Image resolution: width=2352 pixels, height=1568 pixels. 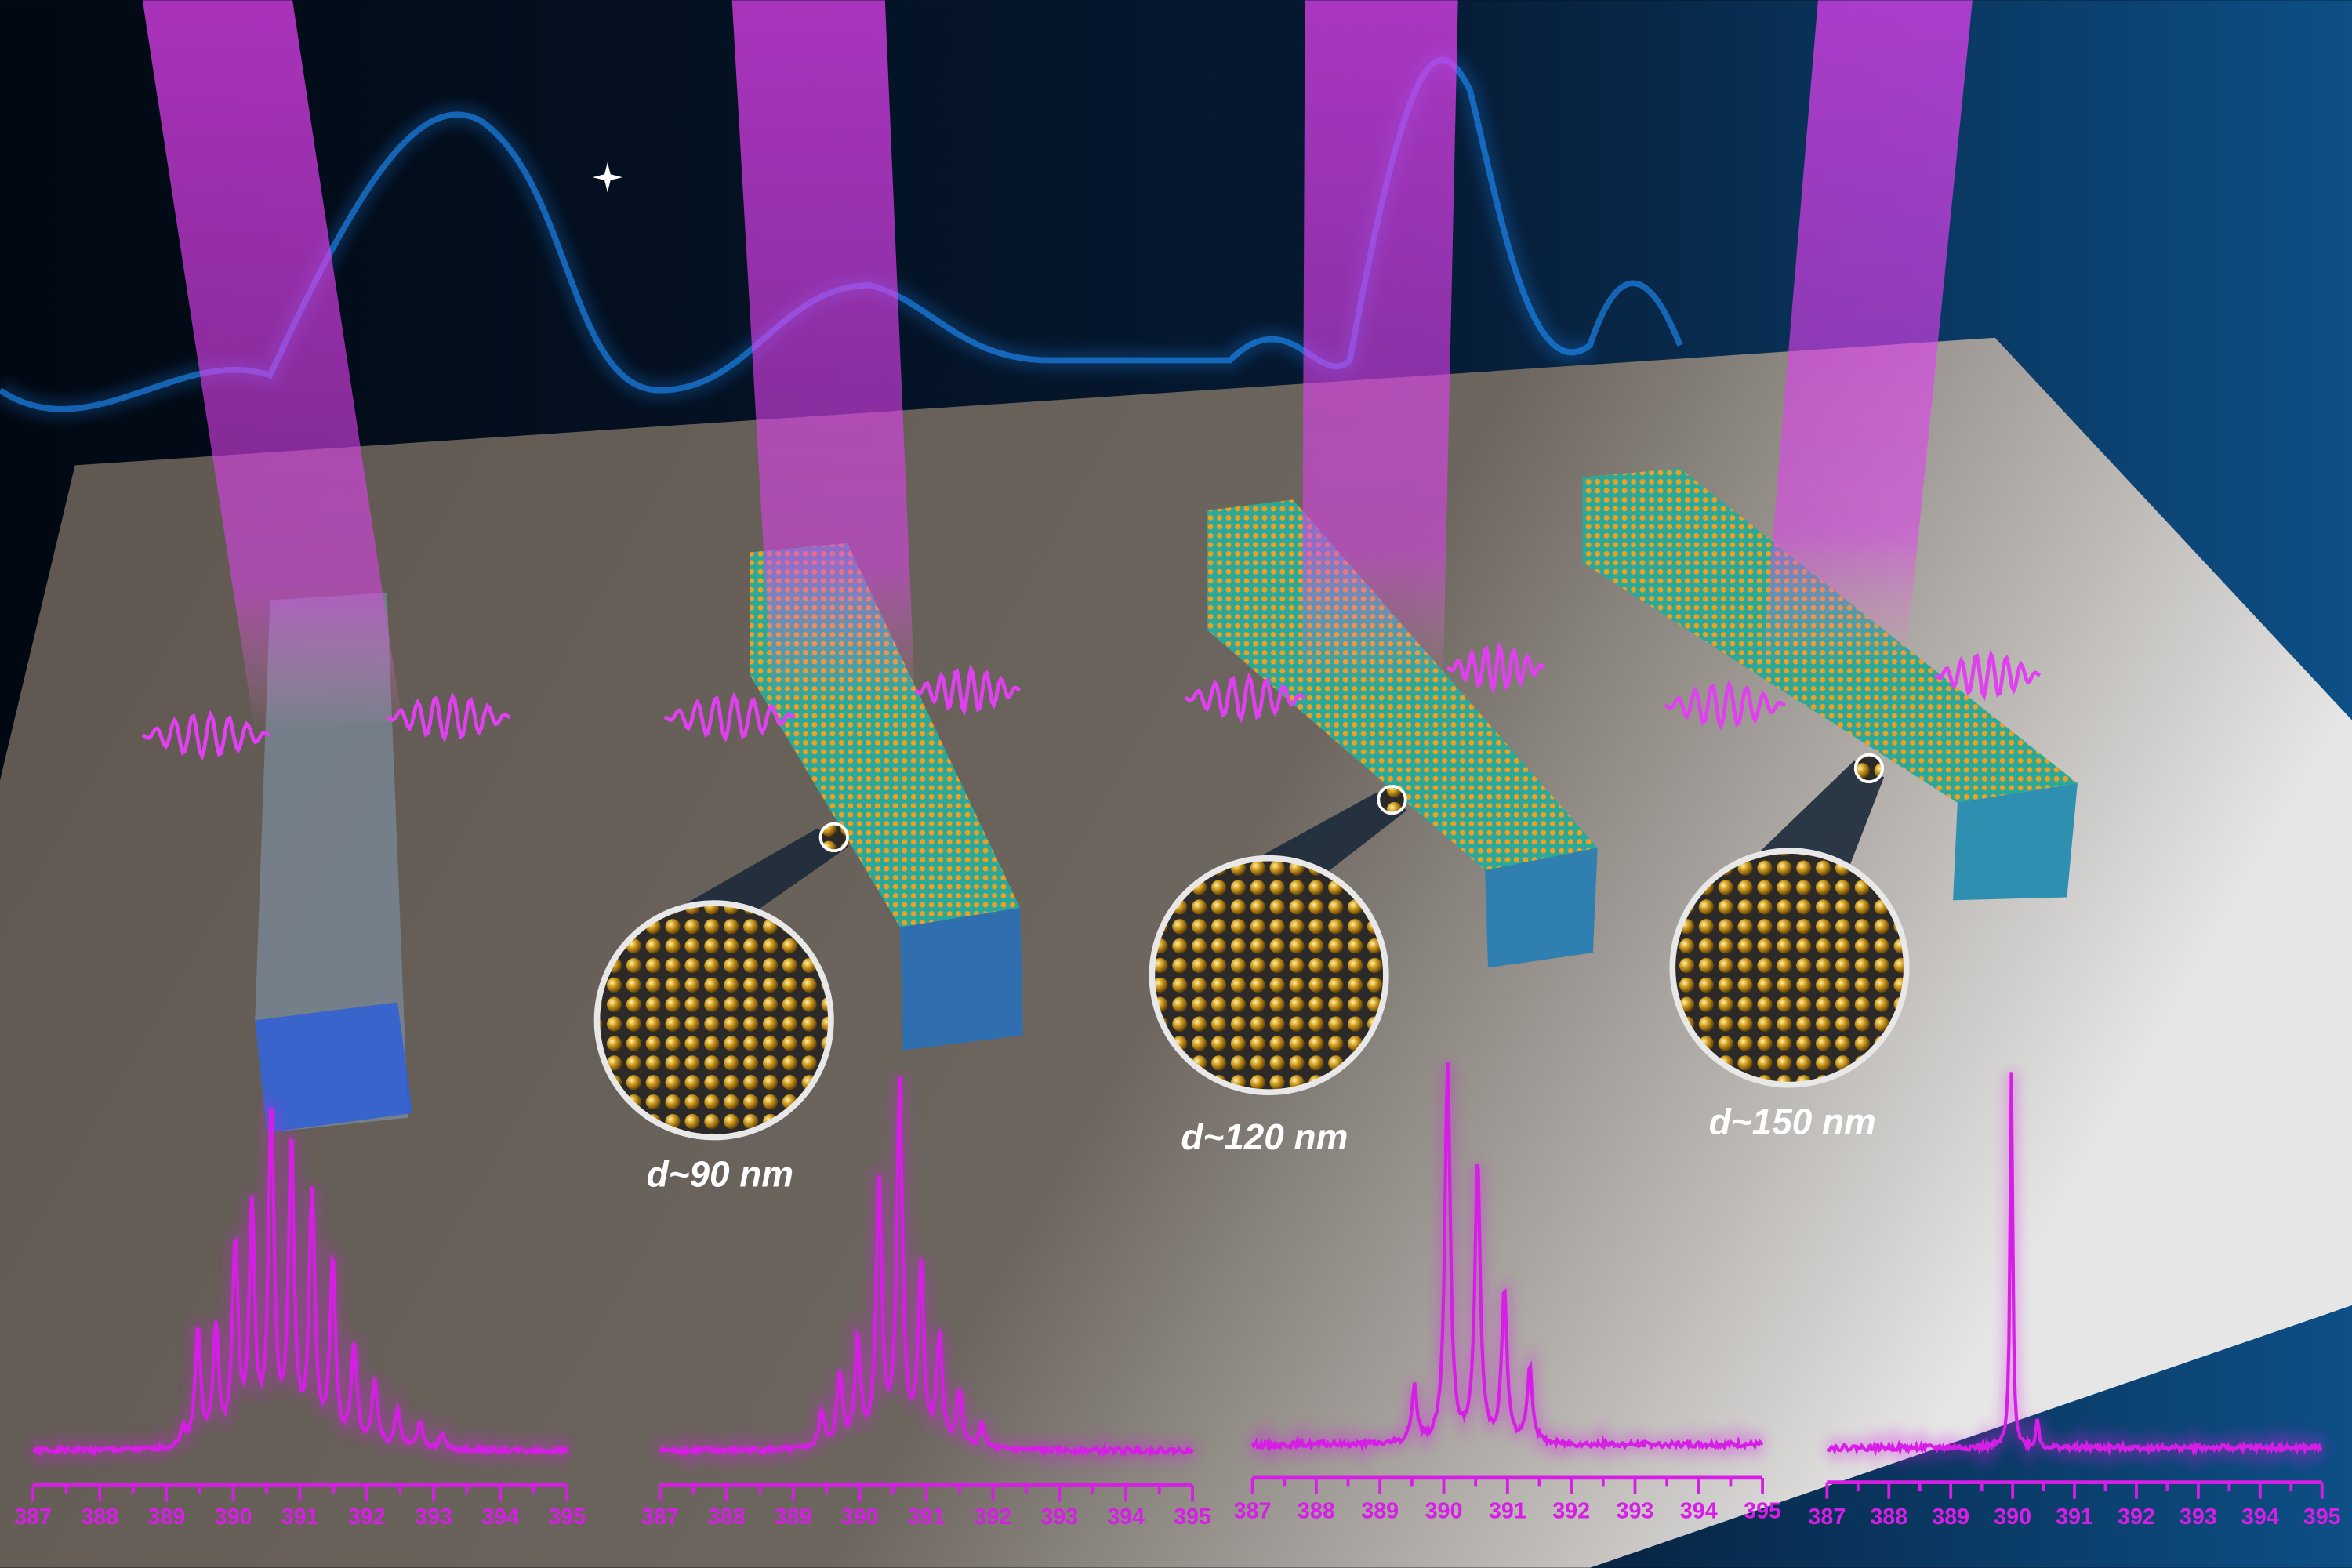 What do you see at coordinates (1278, 940) in the screenshot?
I see `lattice-inset-120nm` at bounding box center [1278, 940].